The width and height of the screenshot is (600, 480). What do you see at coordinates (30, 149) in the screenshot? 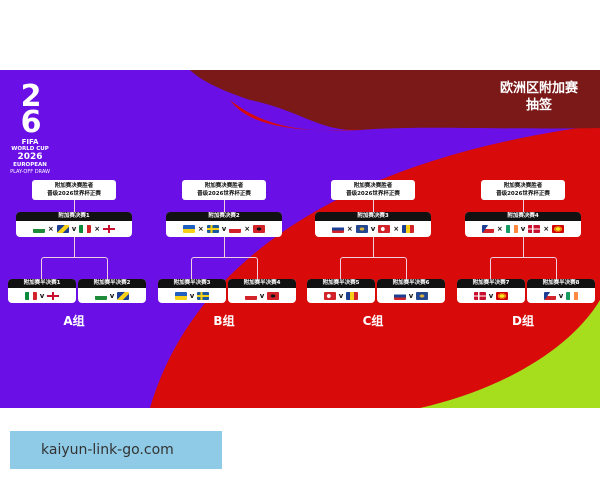
I see `logo-world-cup: WORLD CUP` at bounding box center [30, 149].